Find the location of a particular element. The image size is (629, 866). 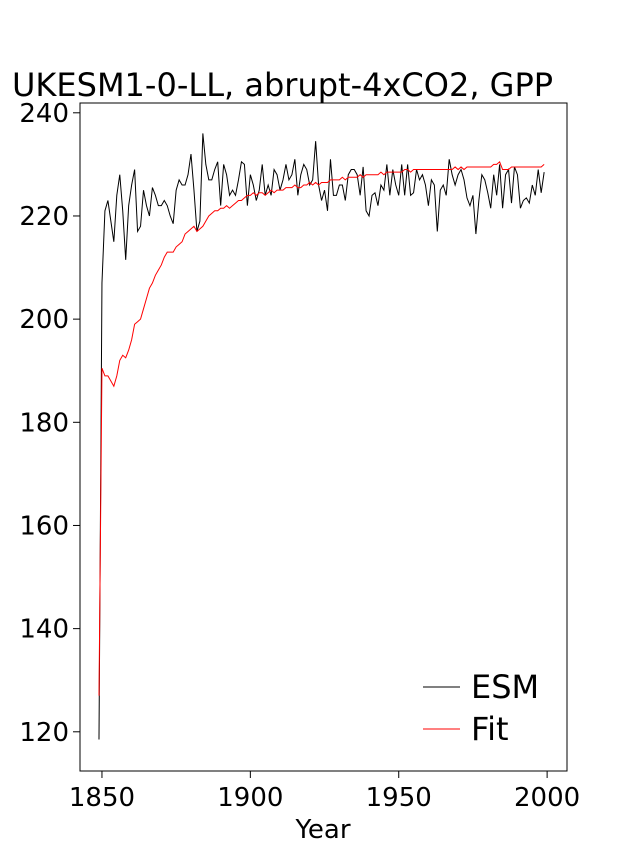

chart-title: UKESM1-0-LL, abrupt-4xCO2, GPP is located at coordinates (282, 85).